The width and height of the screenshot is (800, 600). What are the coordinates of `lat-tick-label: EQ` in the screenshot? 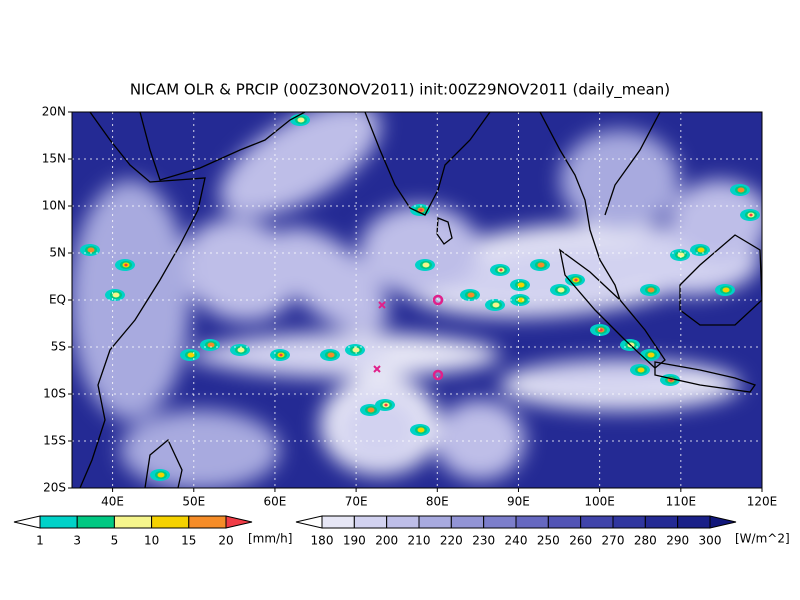 It's located at (57, 300).